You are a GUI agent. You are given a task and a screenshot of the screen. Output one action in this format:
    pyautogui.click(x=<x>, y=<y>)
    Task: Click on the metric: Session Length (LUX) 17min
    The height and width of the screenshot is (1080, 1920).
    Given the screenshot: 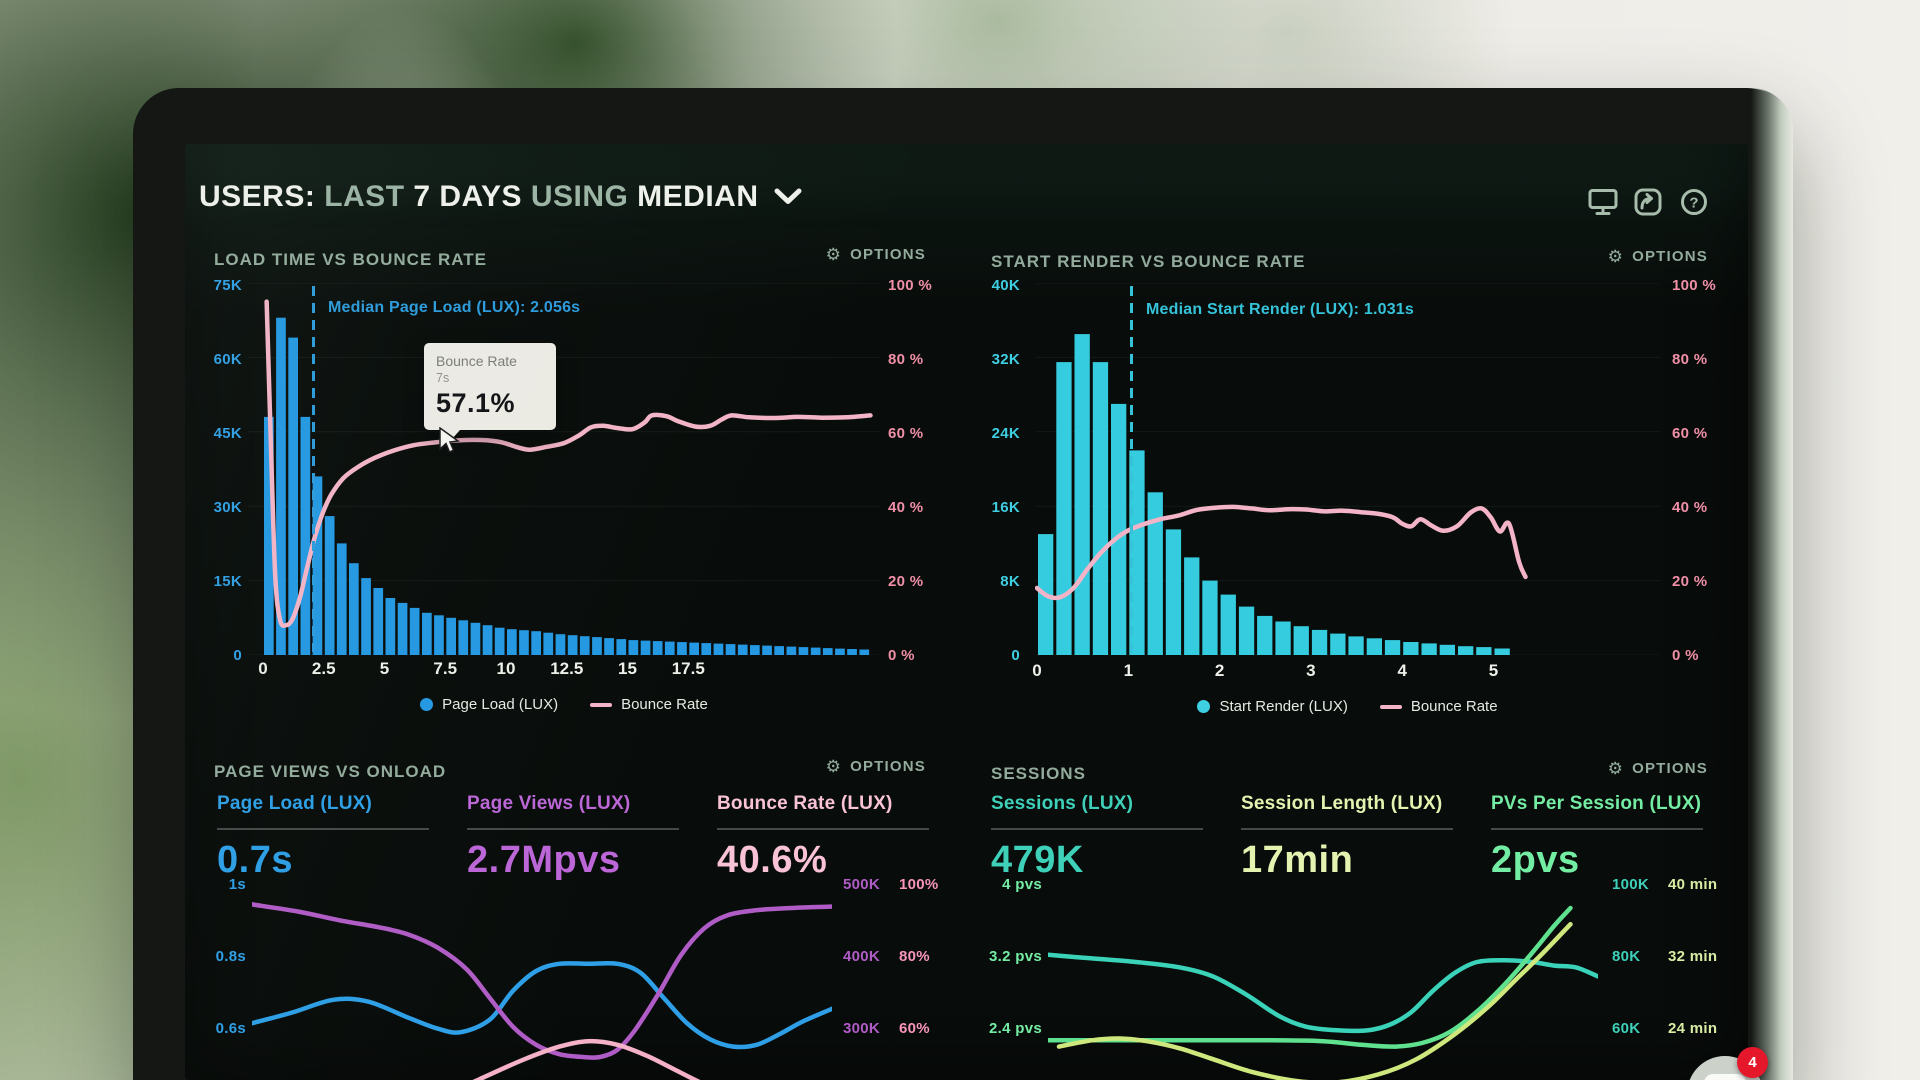 What is the action you would take?
    pyautogui.click(x=1347, y=837)
    